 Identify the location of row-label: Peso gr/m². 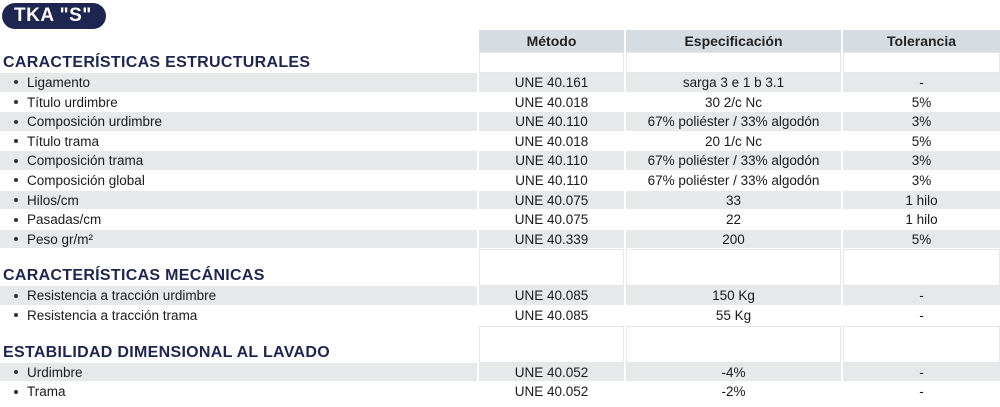
(238, 239).